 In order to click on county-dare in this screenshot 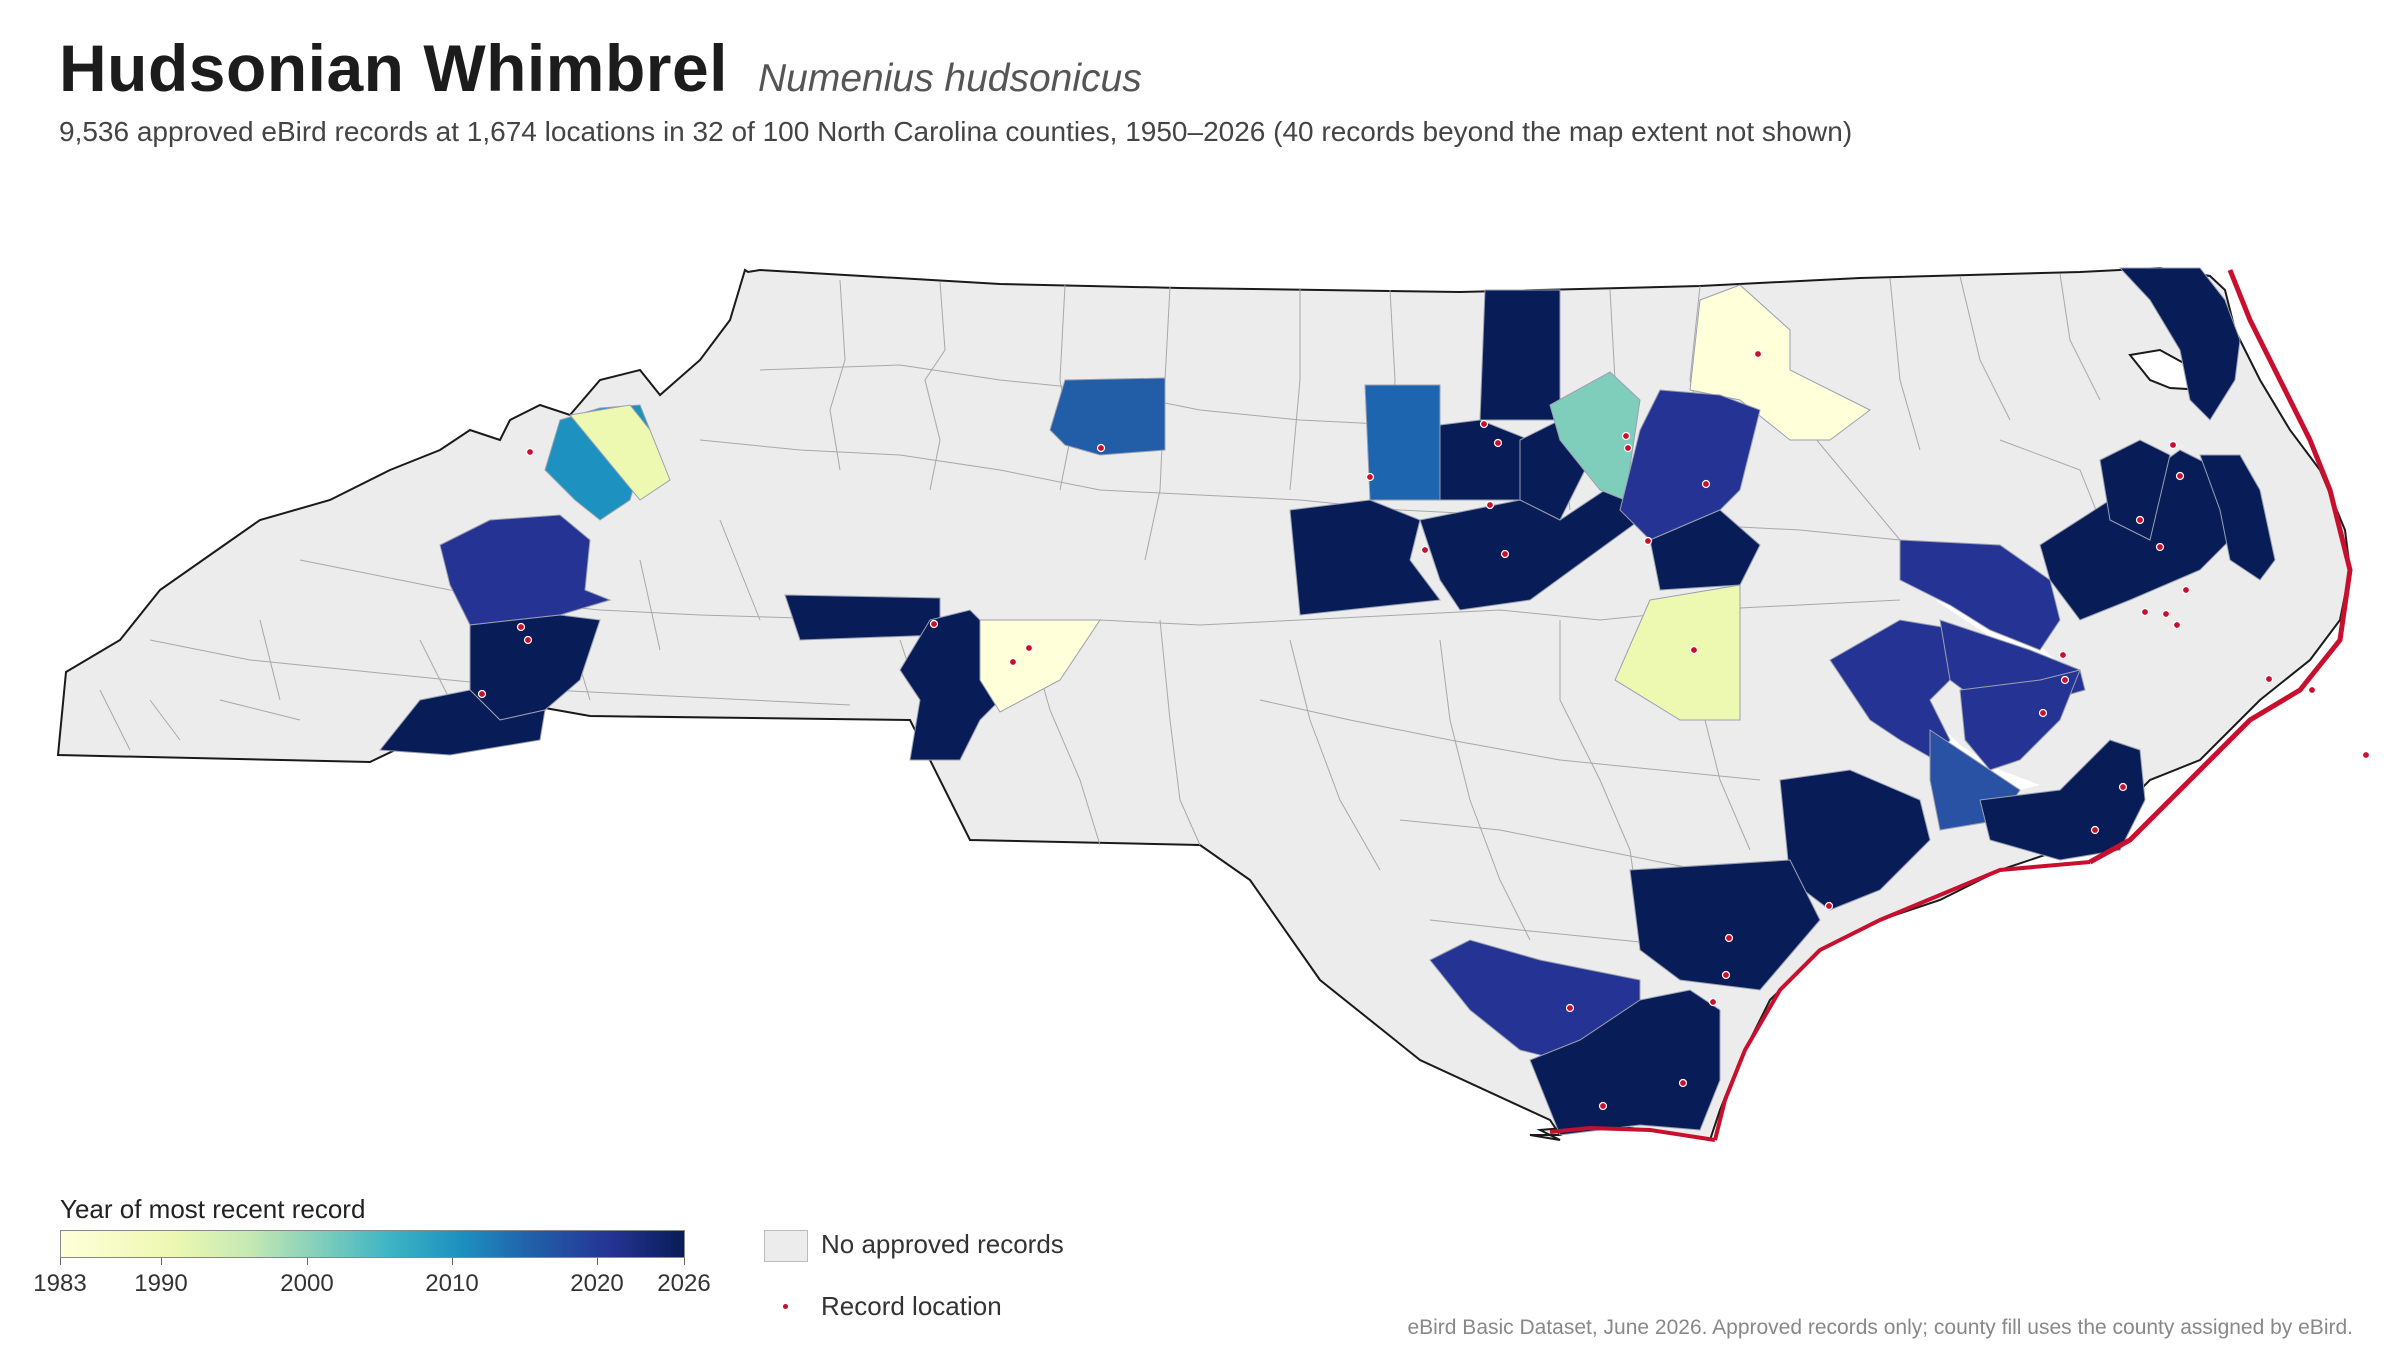, I will do `click(2237, 517)`.